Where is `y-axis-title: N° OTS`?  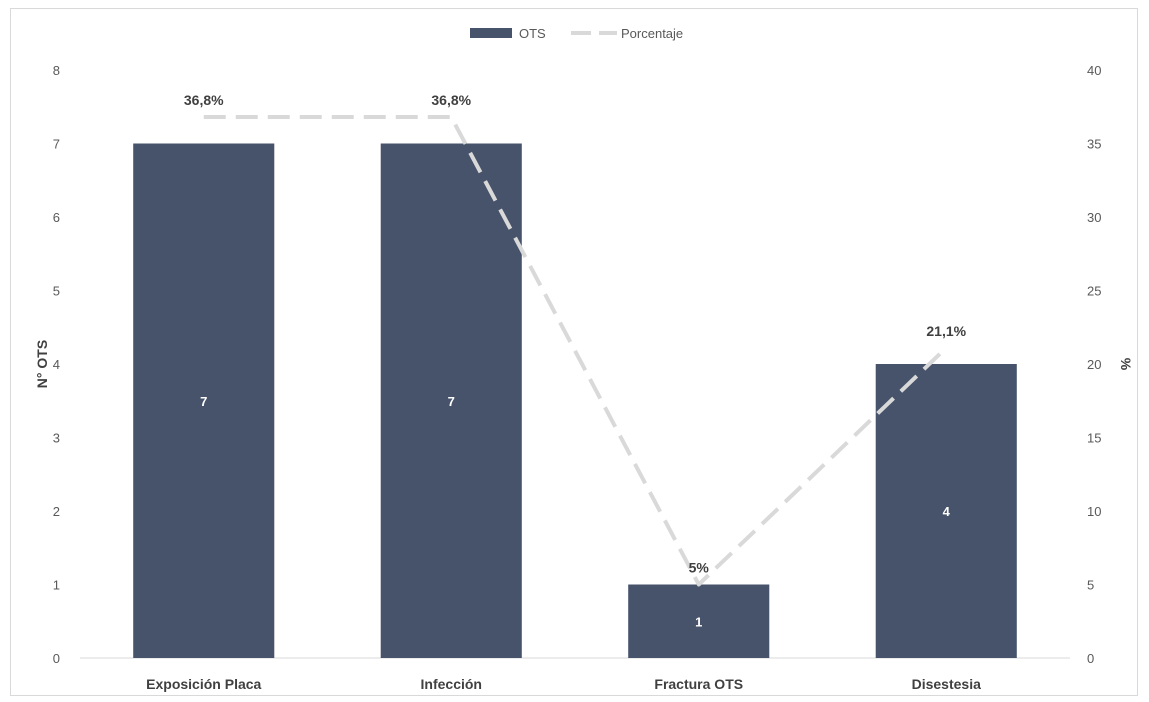
y-axis-title: N° OTS is located at coordinates (42, 364).